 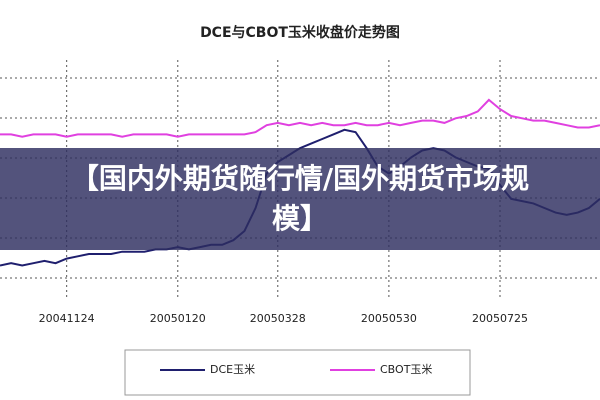 I want to click on x-tick-label: 20050530, so click(x=389, y=318).